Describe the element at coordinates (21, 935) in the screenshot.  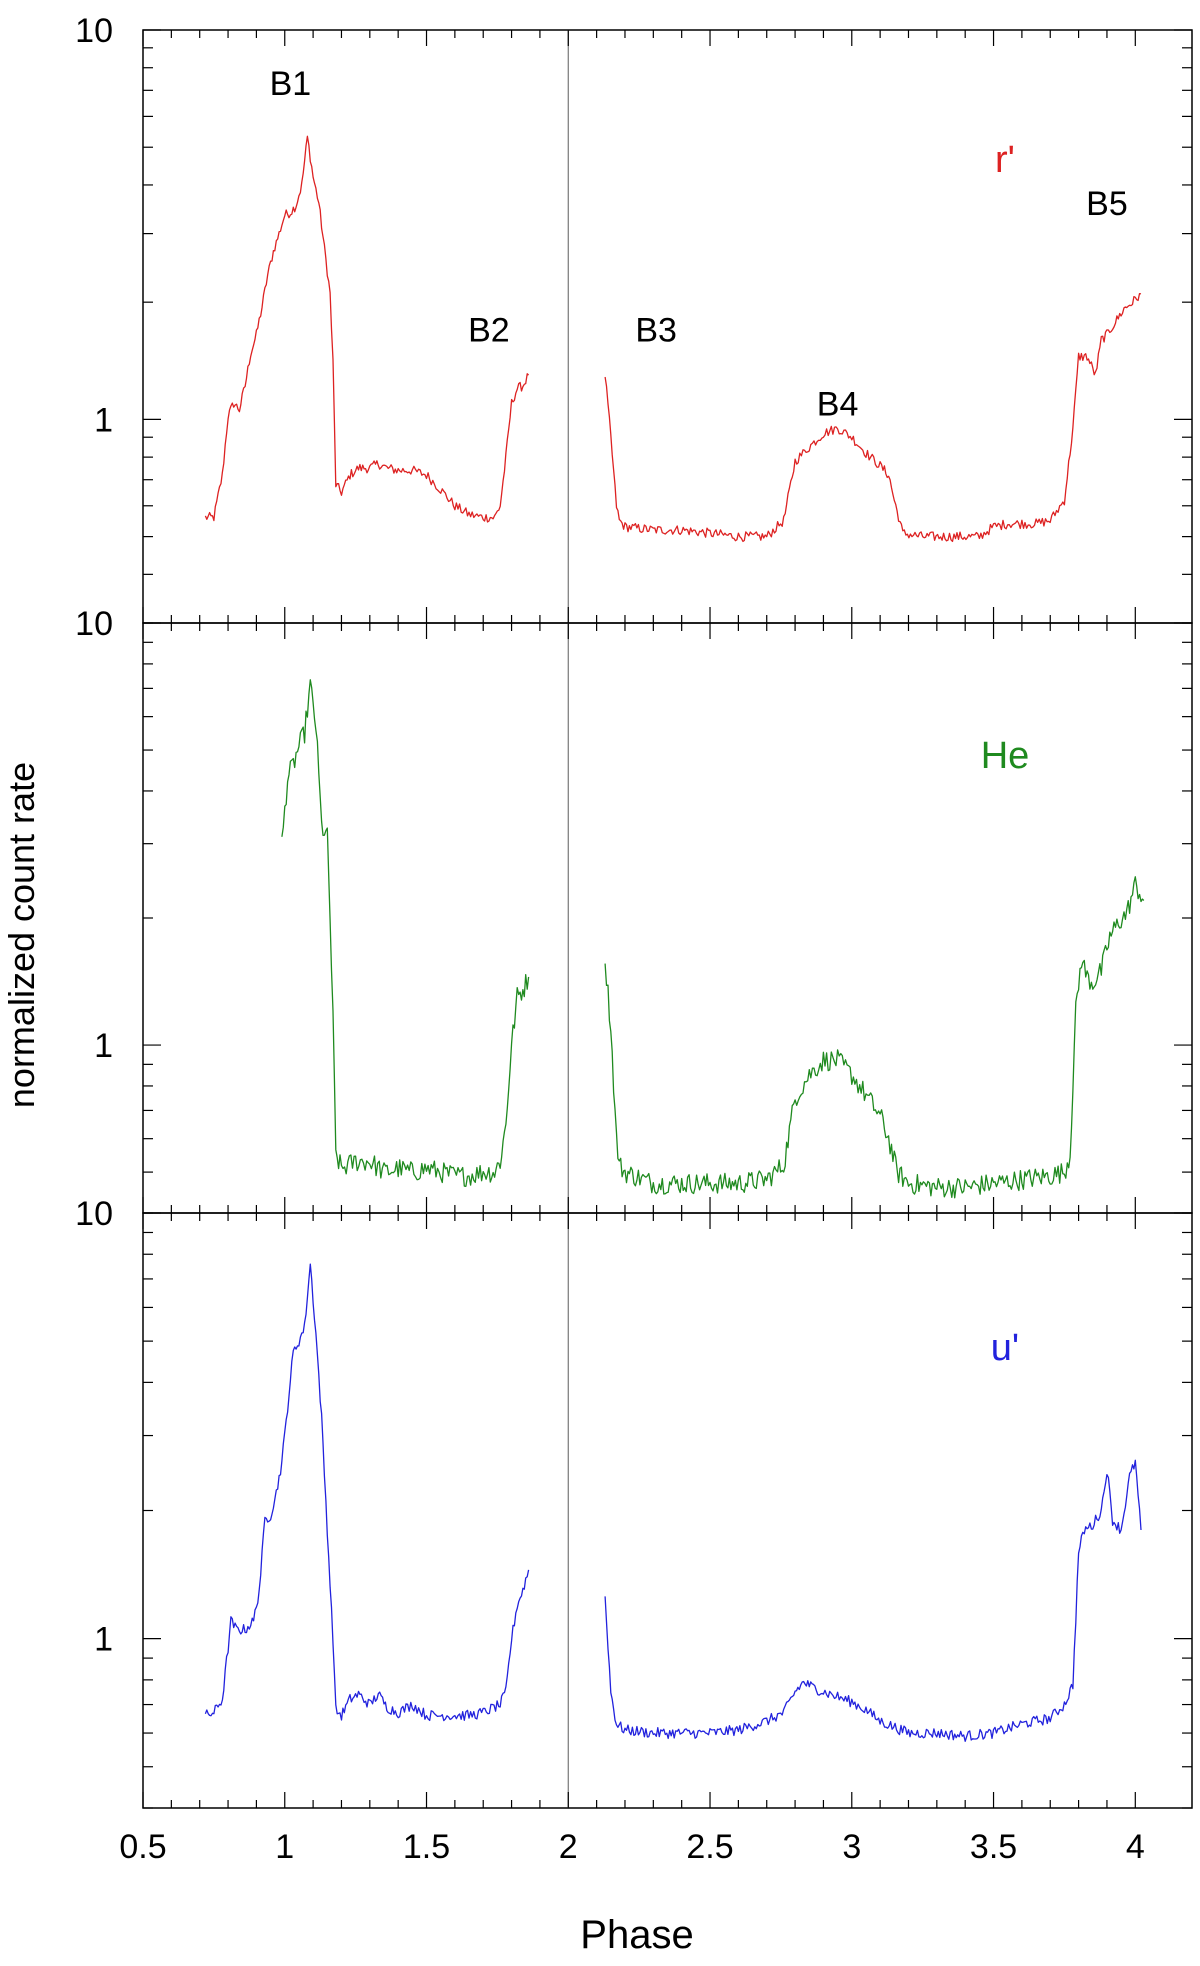
I see `y-axis-label: normalized count rate` at that location.